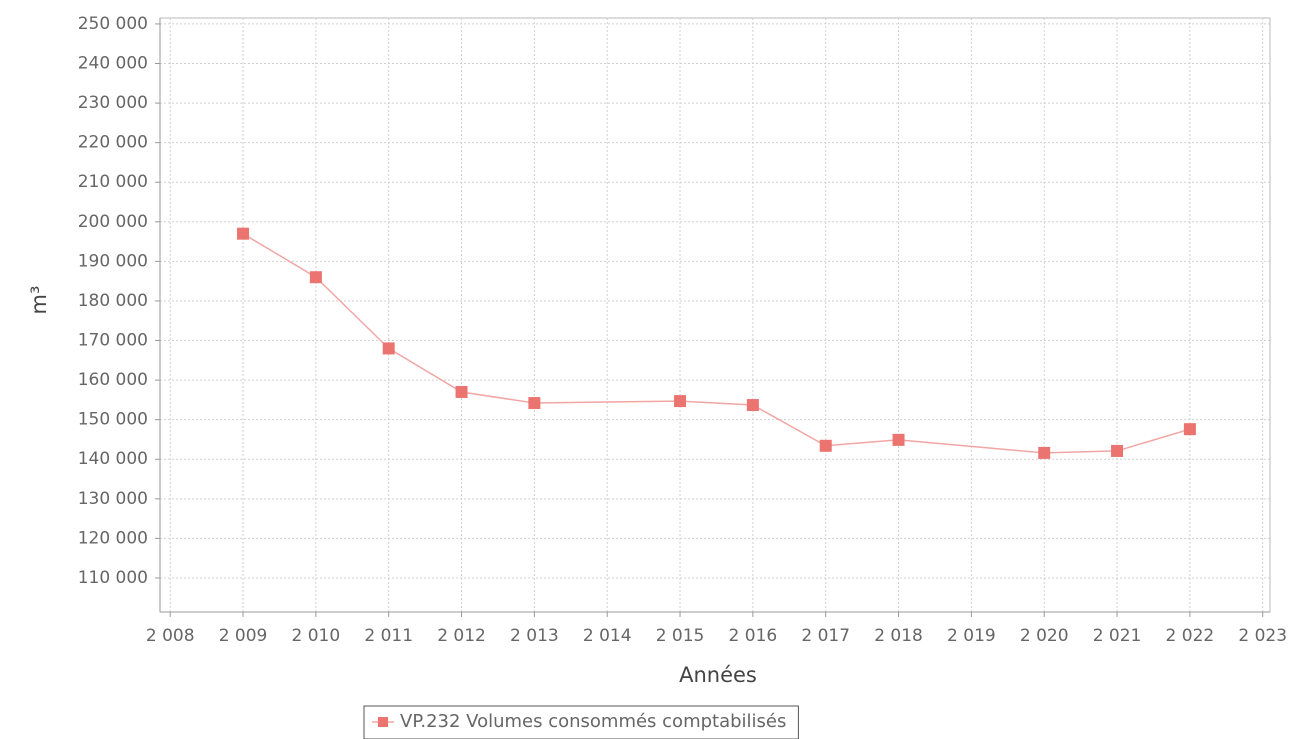 The height and width of the screenshot is (739, 1295). I want to click on x-tick-label: 2 013, so click(534, 636).